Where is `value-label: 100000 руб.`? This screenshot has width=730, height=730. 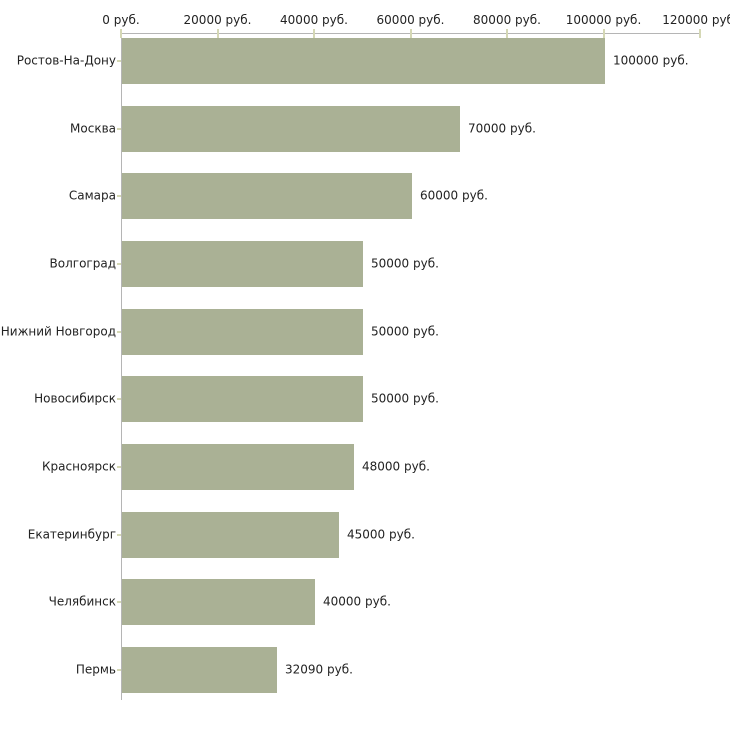
value-label: 100000 руб. is located at coordinates (651, 60).